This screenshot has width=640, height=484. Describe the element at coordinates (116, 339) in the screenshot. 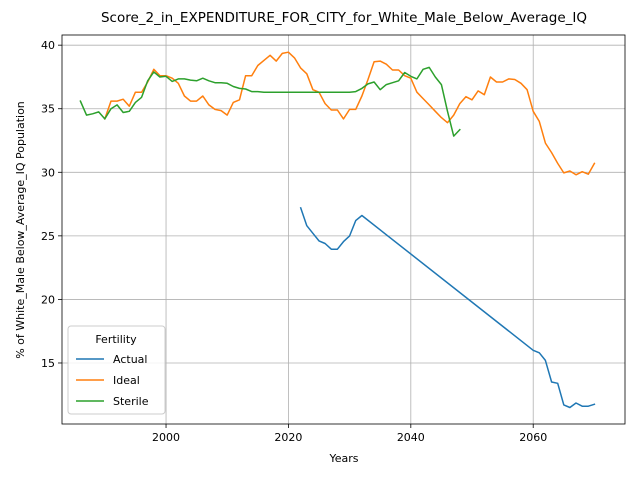

I see `legend-title: Fertility` at that location.